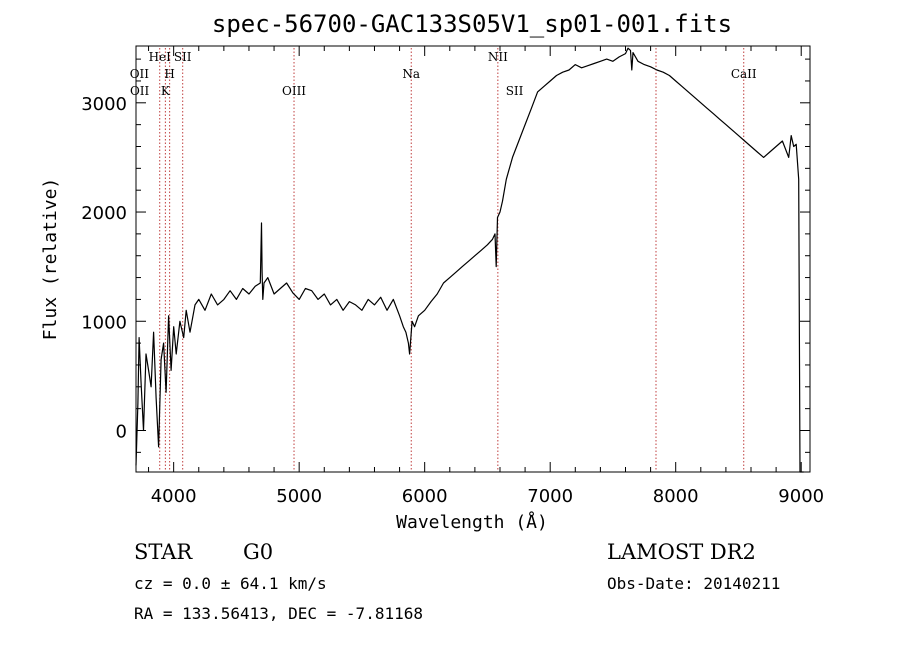 Image resolution: width=900 pixels, height=649 pixels. Describe the element at coordinates (498, 57) in the screenshot. I see `spectral-line-label: NII` at that location.